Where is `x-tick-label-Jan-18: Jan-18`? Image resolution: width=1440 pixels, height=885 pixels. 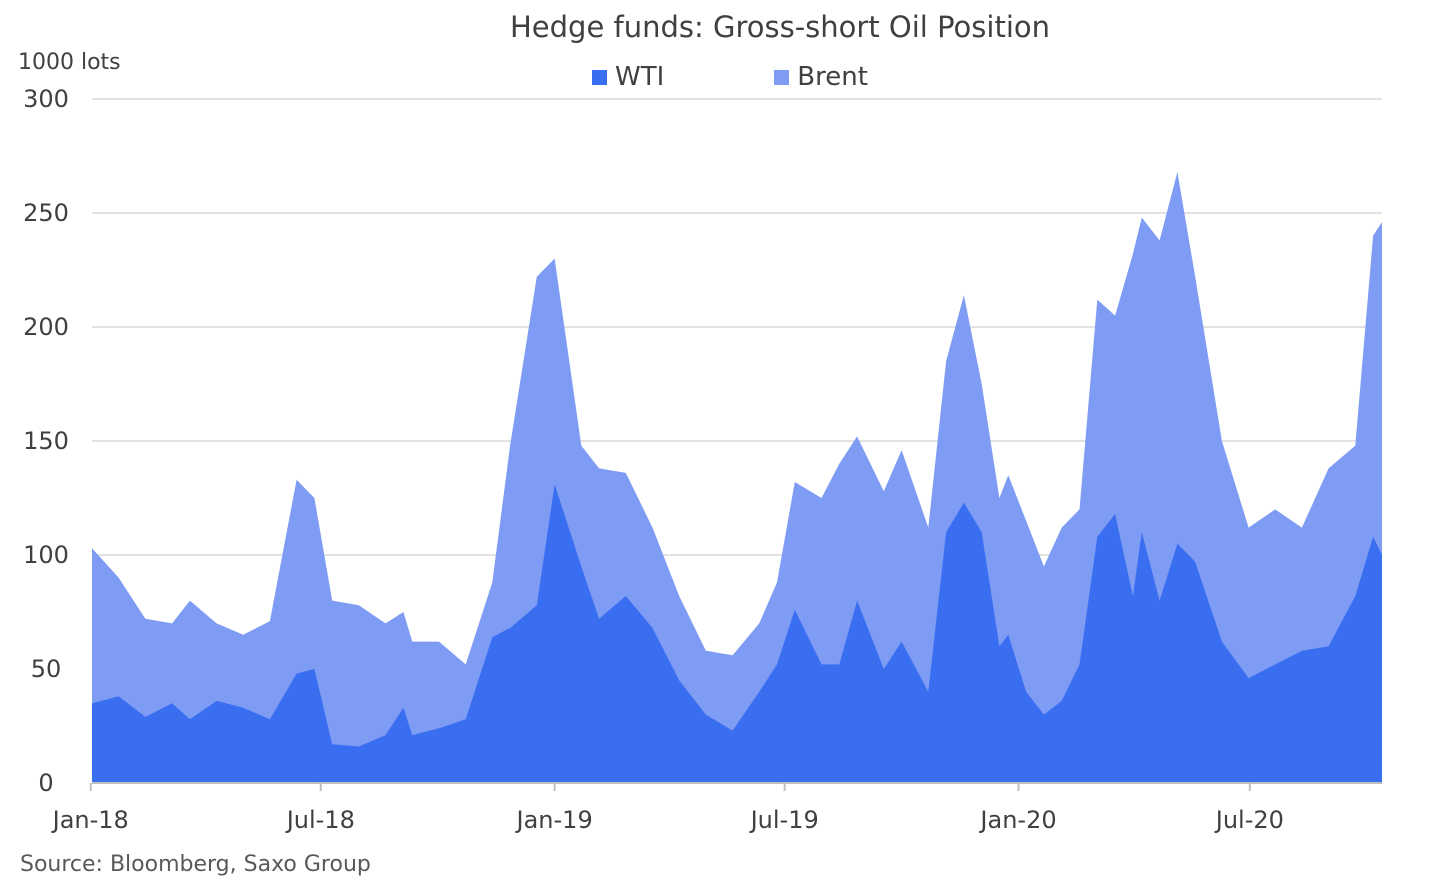 x-tick-label-Jan-18: Jan-18 is located at coordinates (90, 820).